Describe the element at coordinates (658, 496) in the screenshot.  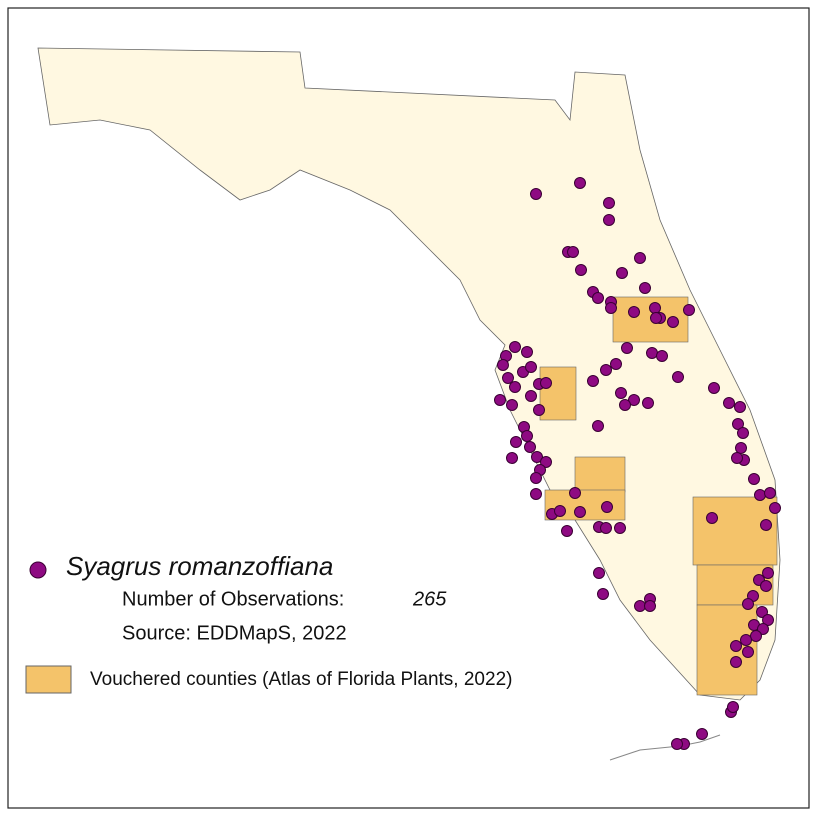
I see `vouchered-counties` at that location.